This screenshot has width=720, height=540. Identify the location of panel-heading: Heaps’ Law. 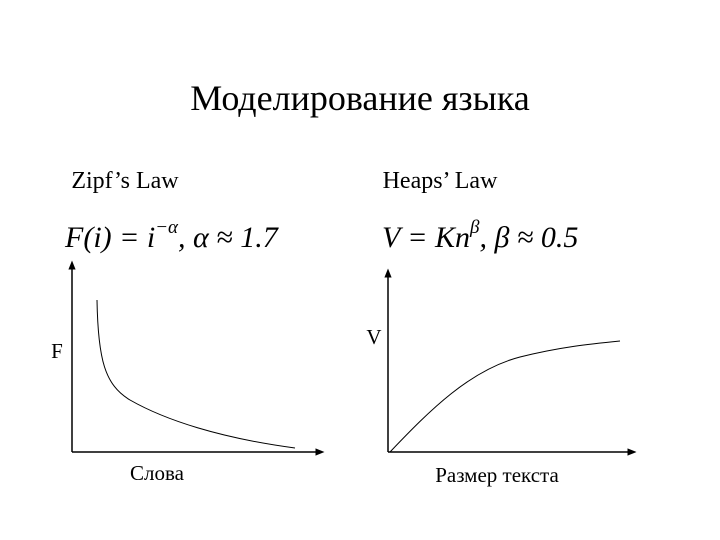
(441, 181).